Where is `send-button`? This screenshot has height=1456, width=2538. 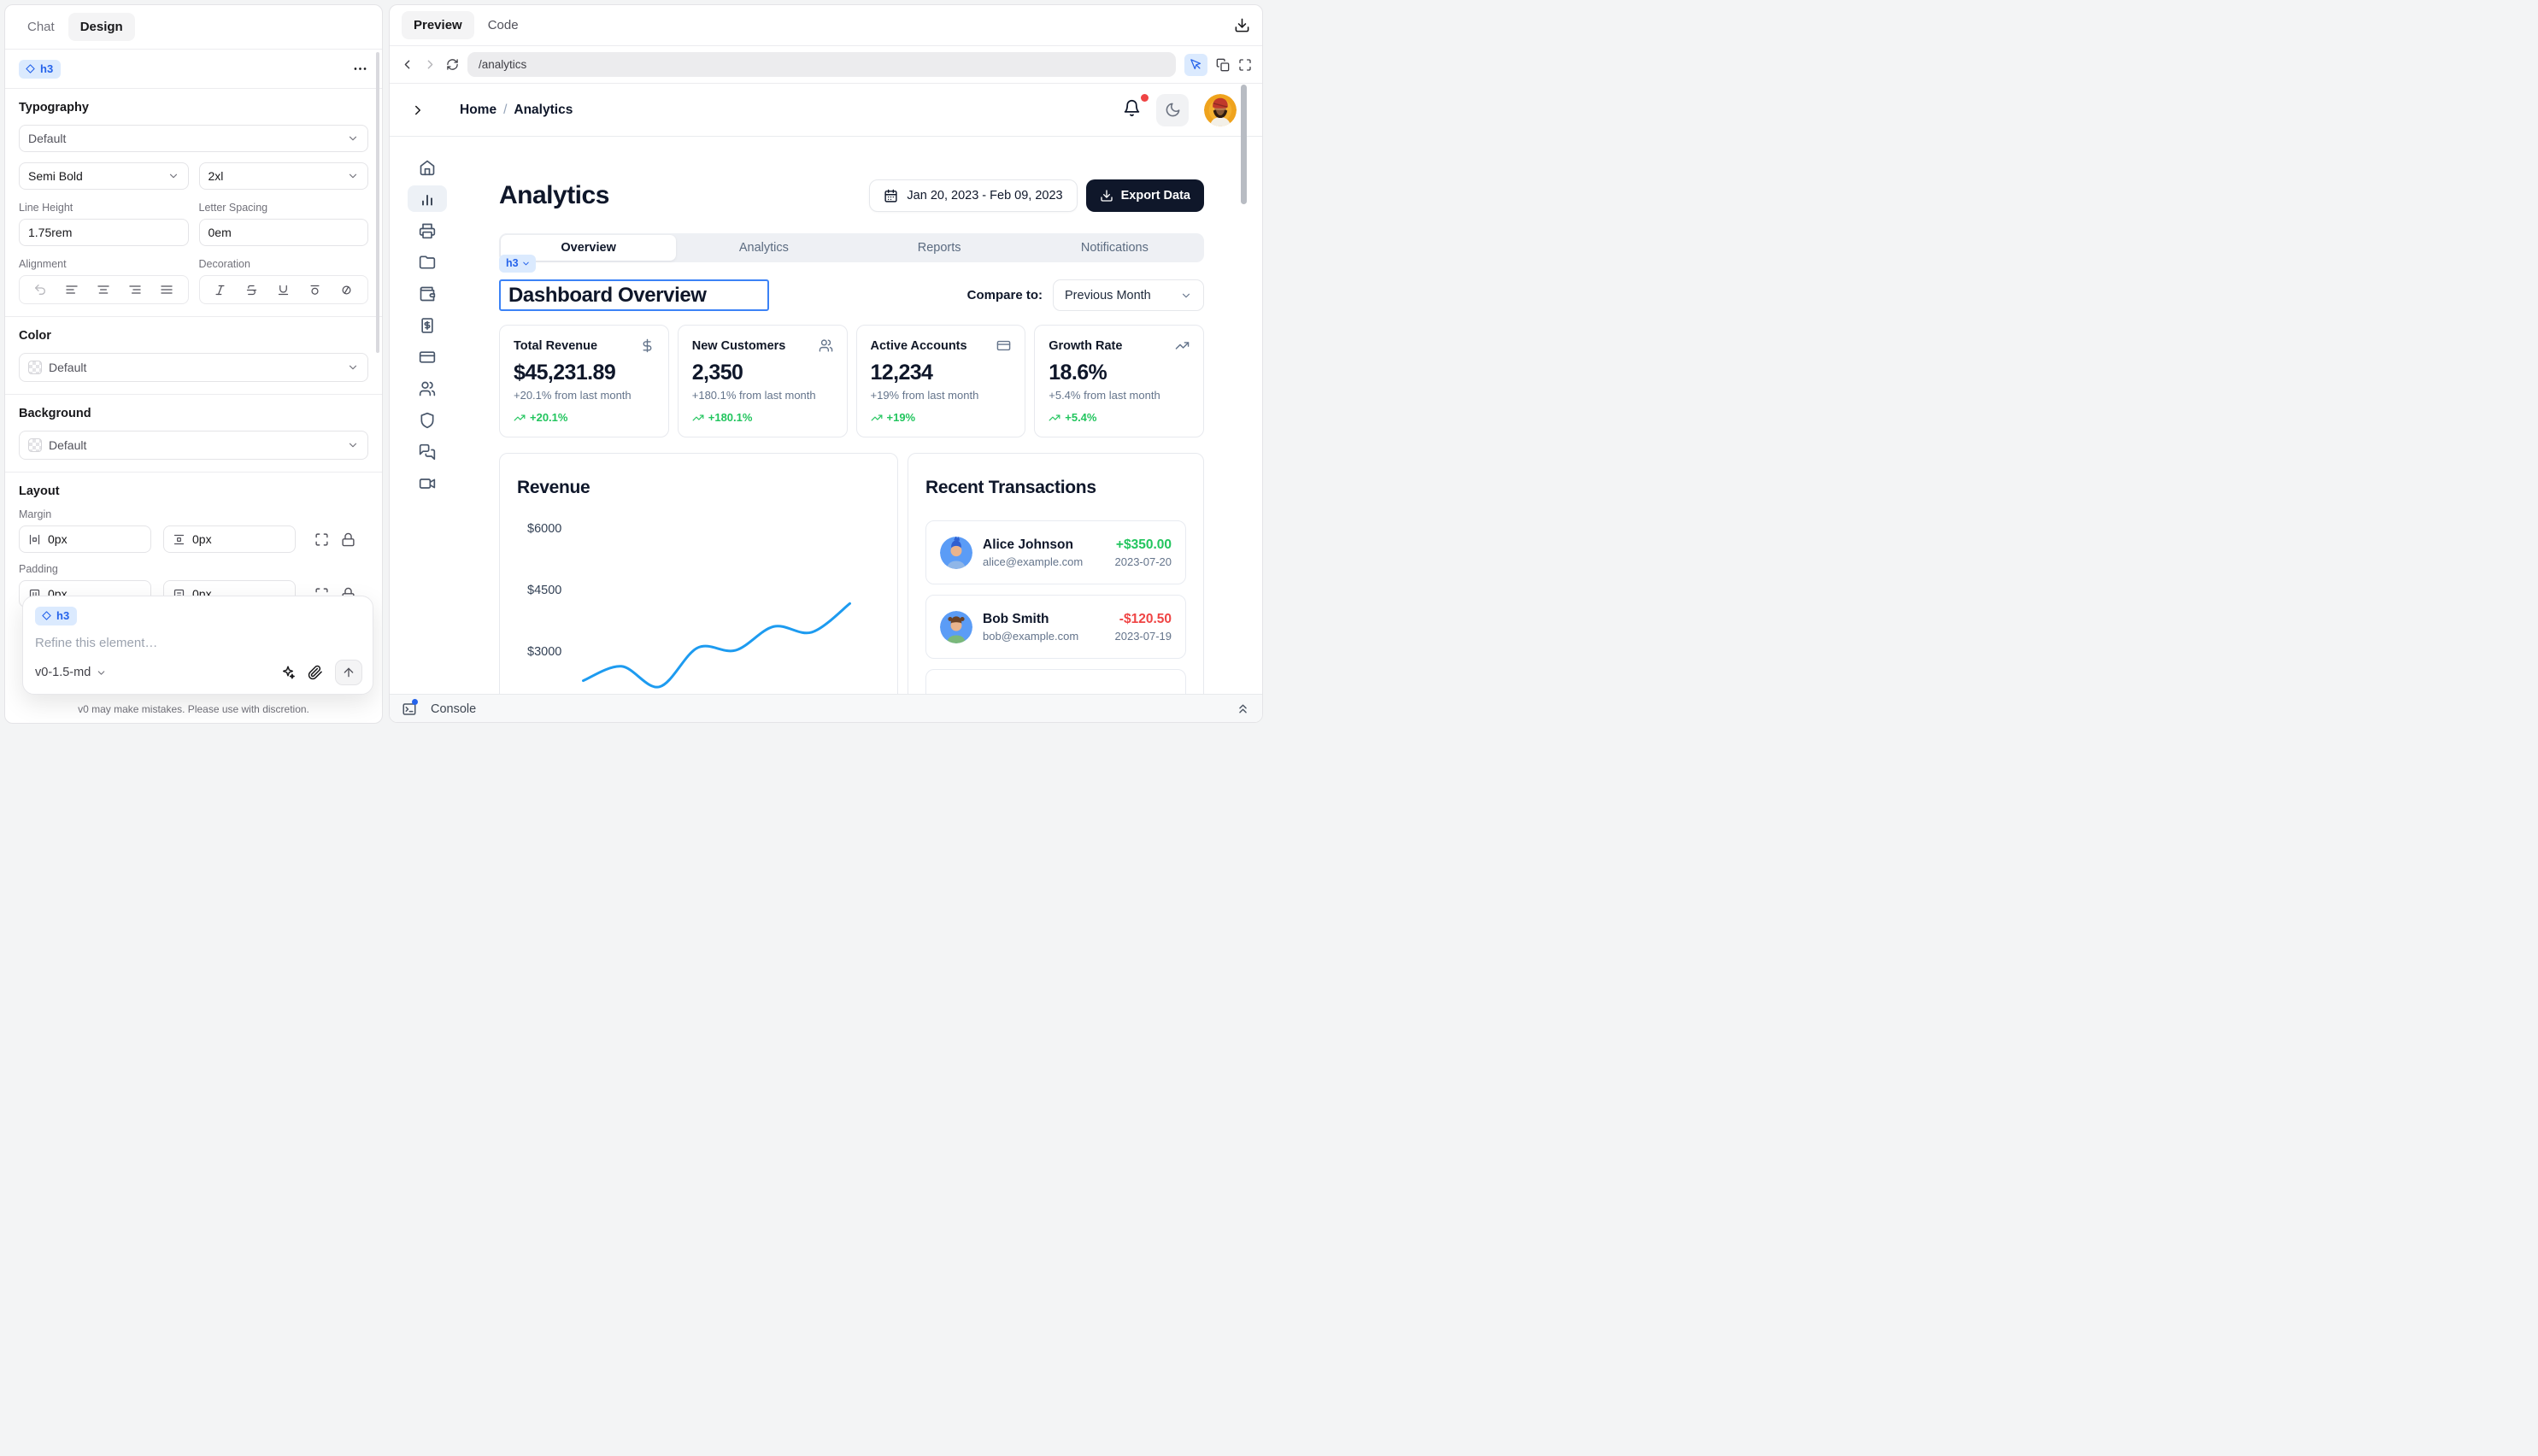 send-button is located at coordinates (348, 672).